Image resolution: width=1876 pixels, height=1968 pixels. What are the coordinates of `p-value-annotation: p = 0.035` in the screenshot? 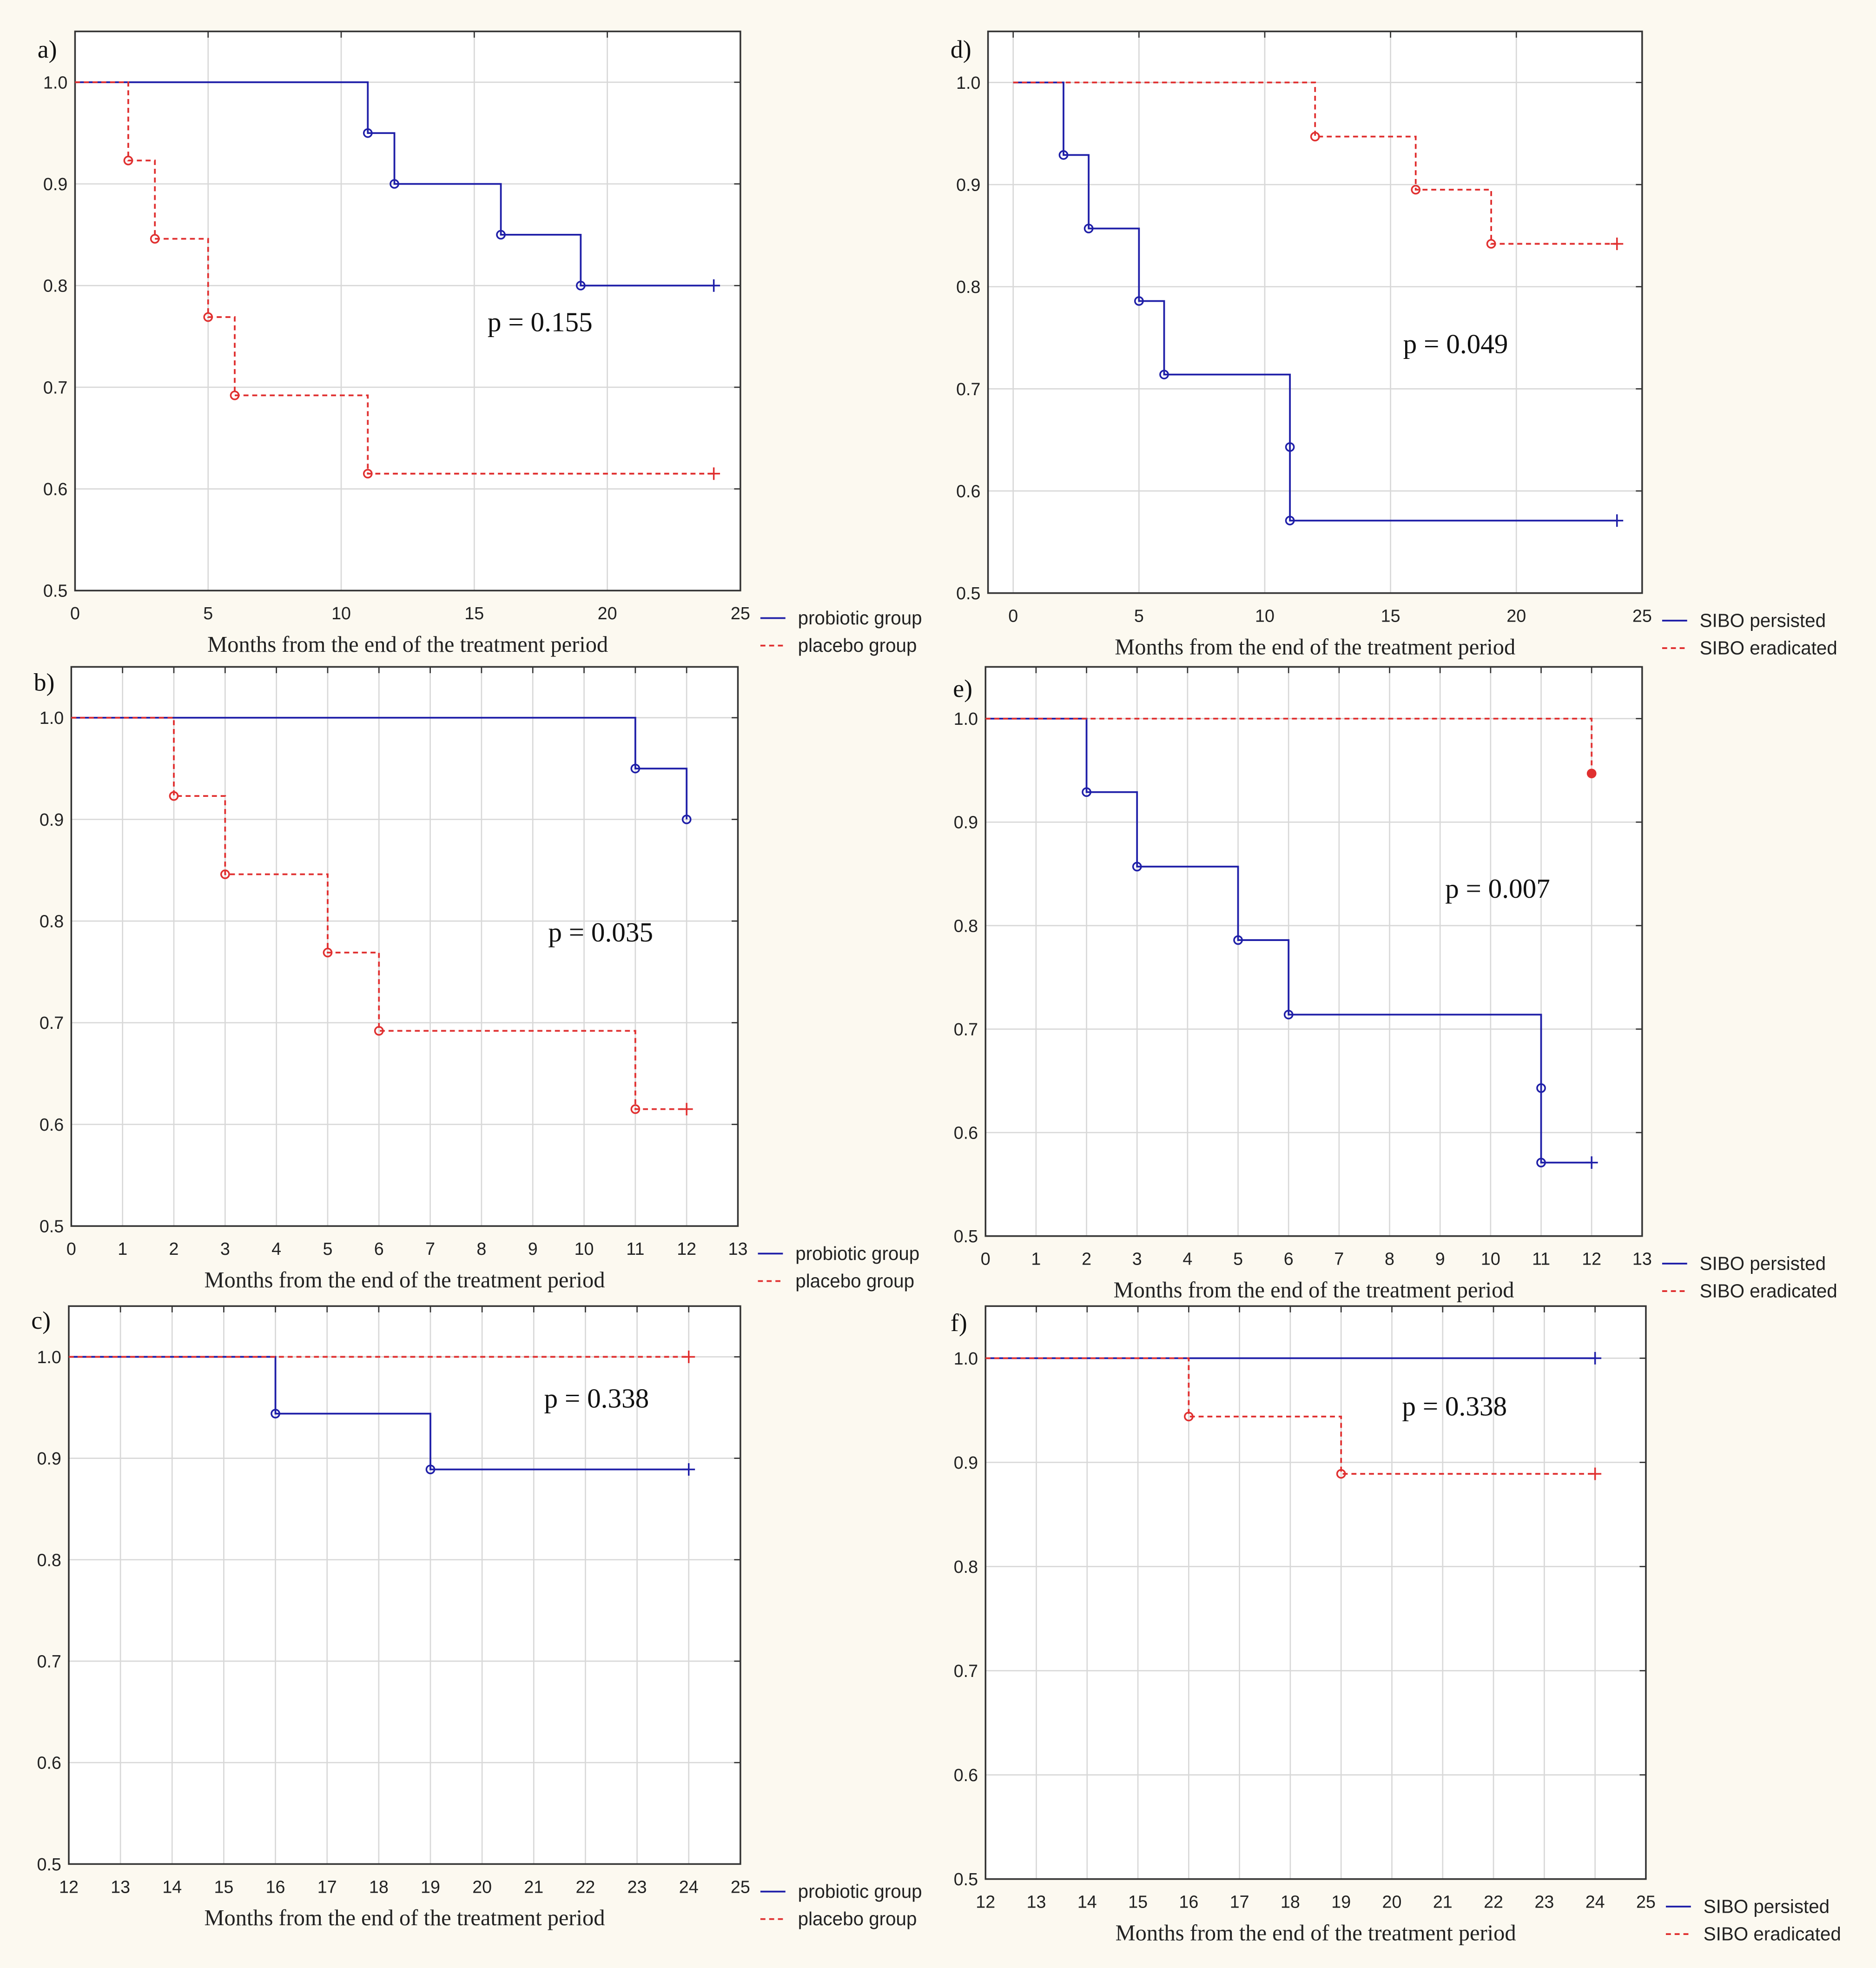 It's located at (600, 932).